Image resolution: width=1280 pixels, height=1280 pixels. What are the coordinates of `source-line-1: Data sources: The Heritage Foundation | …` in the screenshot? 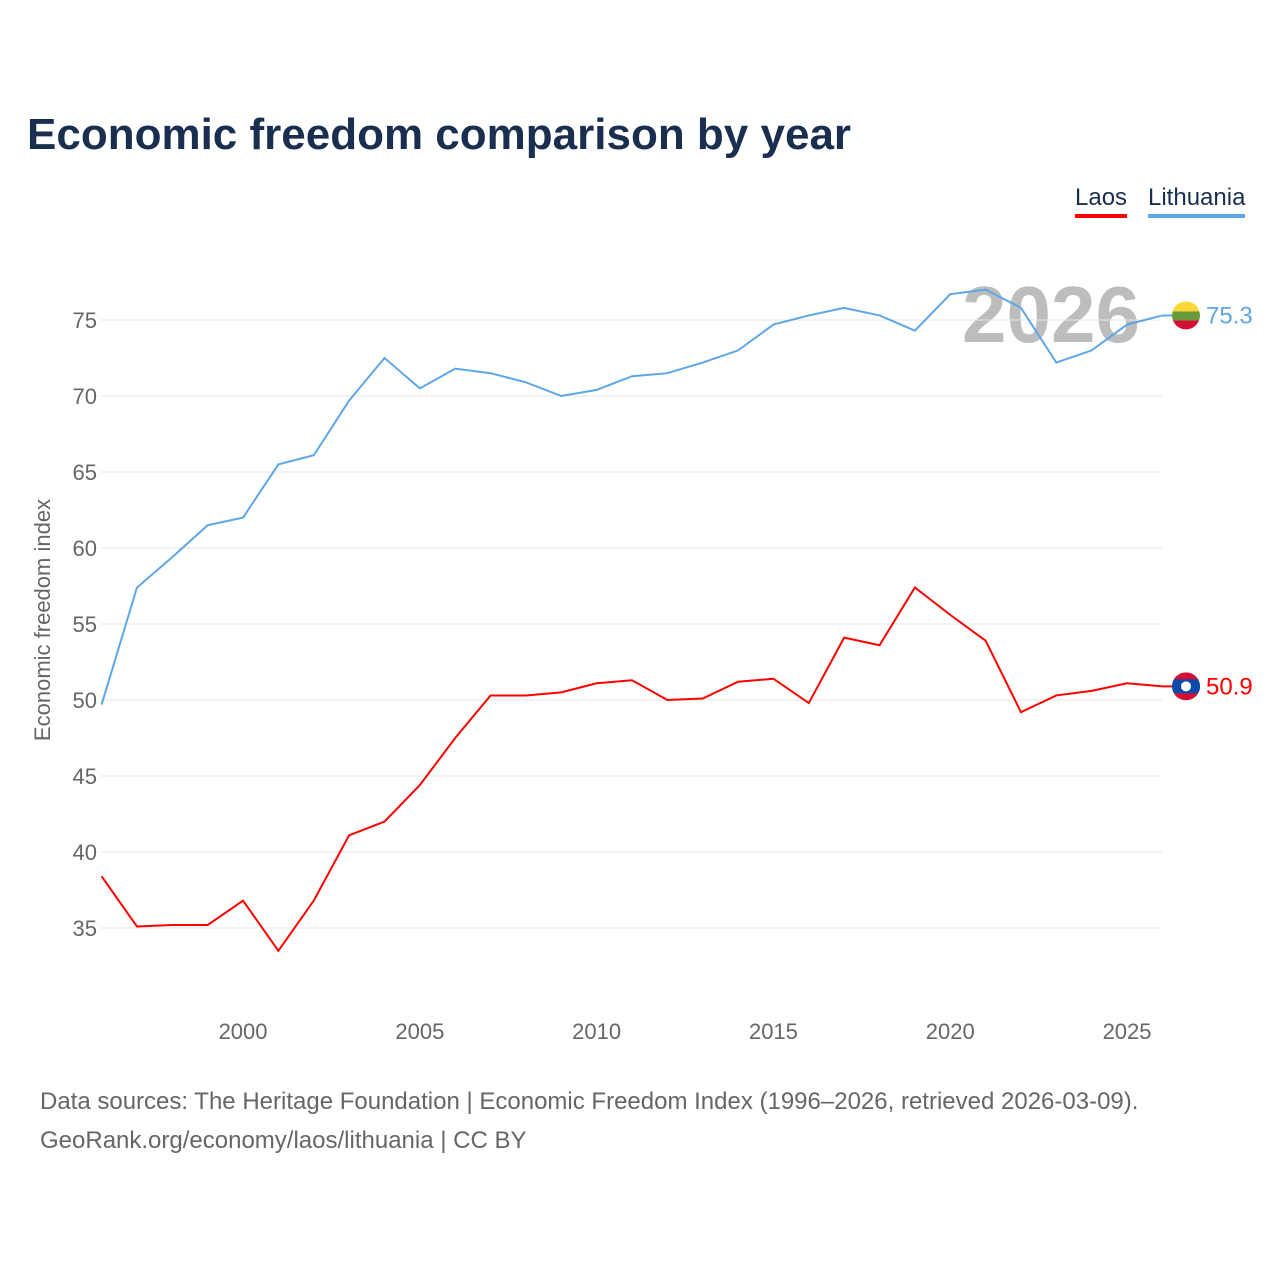 It's located at (589, 1101).